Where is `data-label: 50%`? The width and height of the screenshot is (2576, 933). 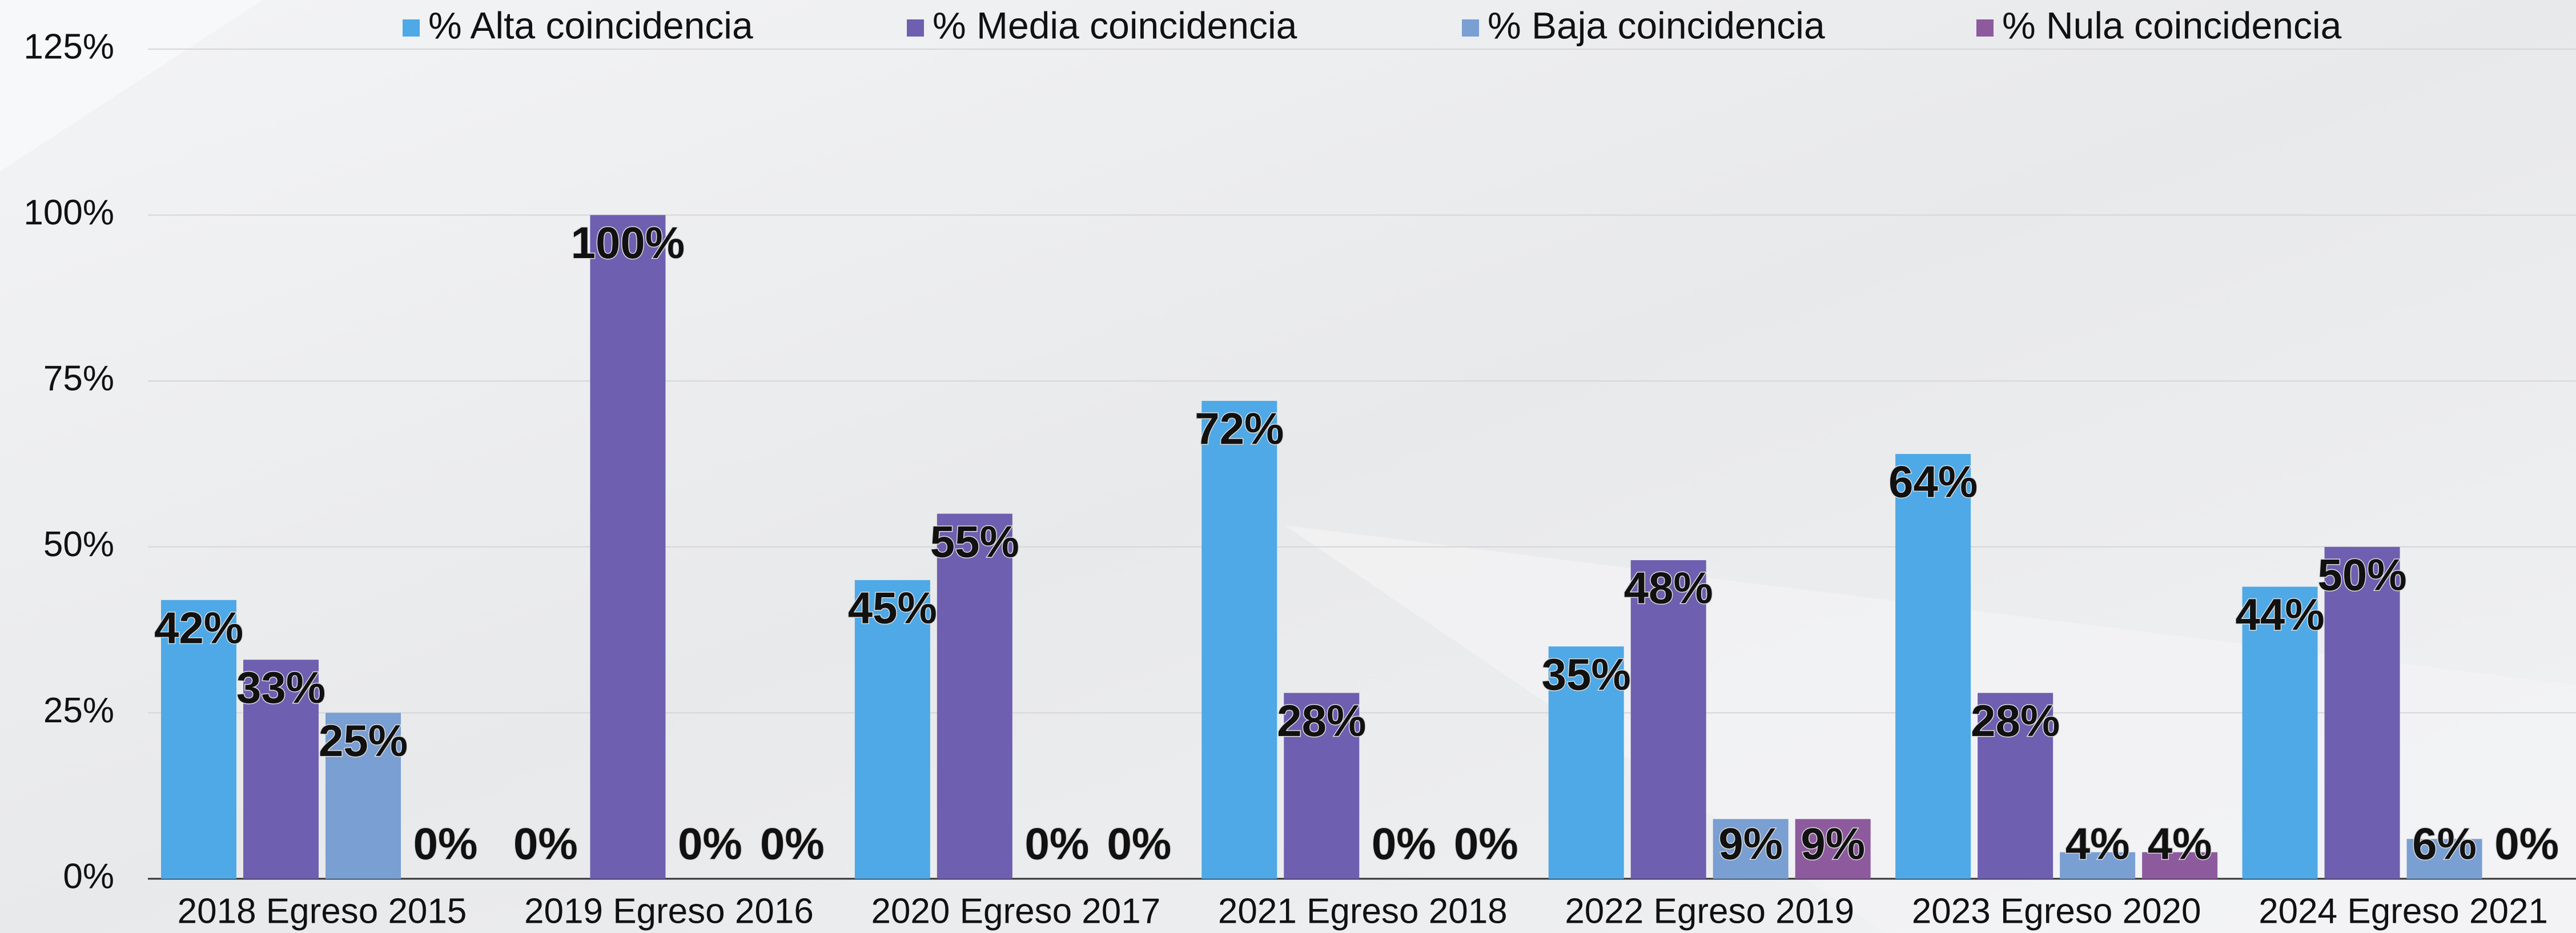
data-label: 50% is located at coordinates (2362, 574).